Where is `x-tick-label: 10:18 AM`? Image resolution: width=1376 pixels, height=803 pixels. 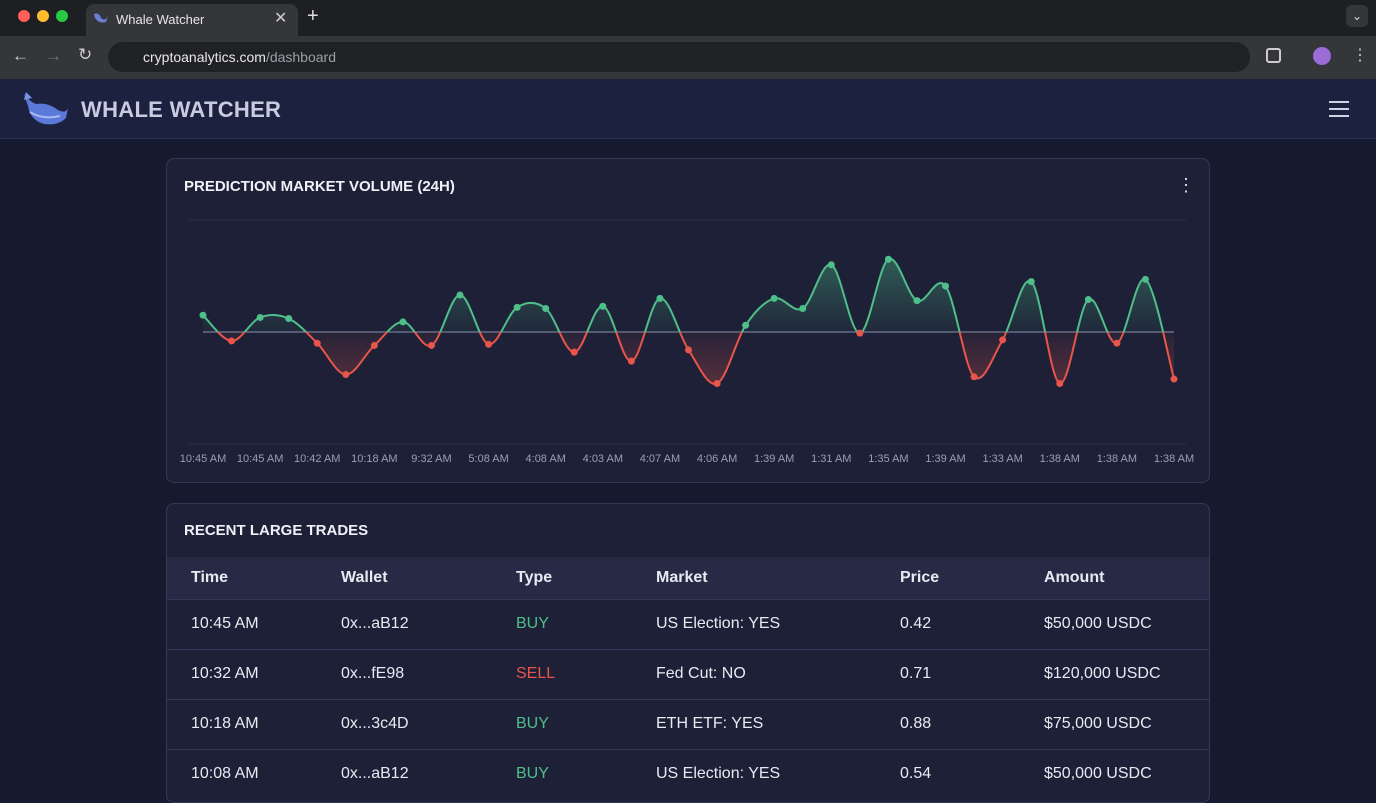
x-tick-label: 10:18 AM is located at coordinates (374, 459).